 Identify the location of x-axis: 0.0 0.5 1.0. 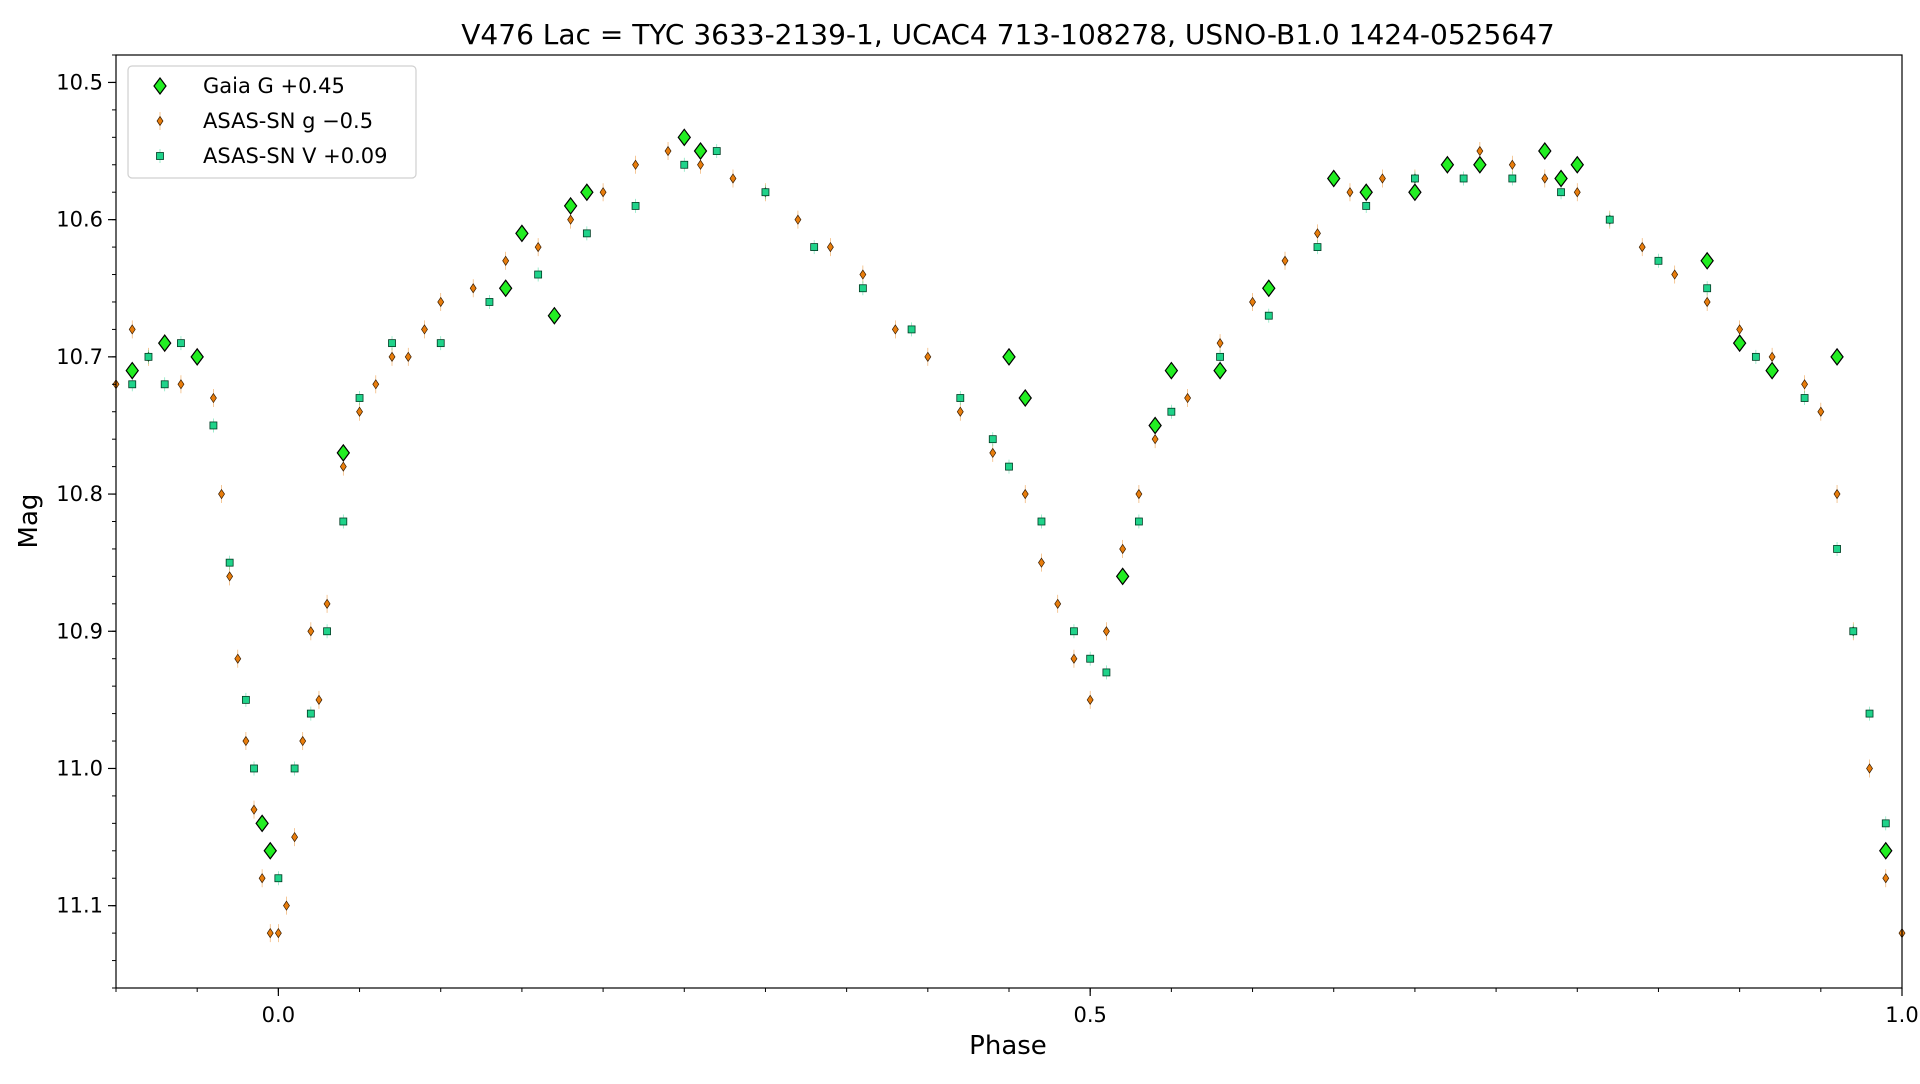
(1017, 1007).